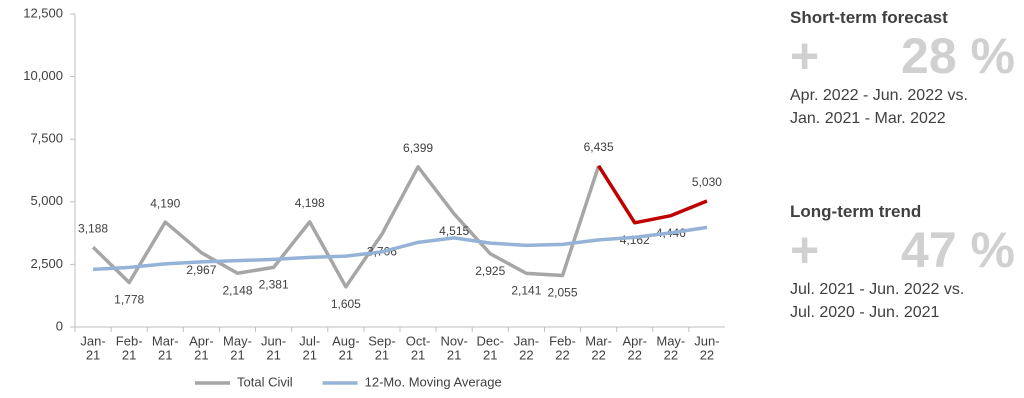 Image resolution: width=1024 pixels, height=398 pixels. I want to click on data-label: 5,030, so click(707, 182).